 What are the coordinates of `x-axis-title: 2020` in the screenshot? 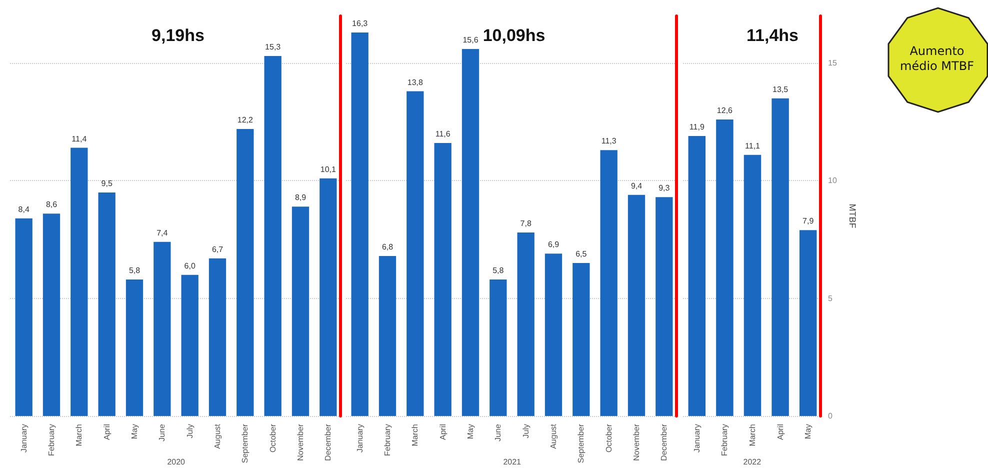 It's located at (176, 462).